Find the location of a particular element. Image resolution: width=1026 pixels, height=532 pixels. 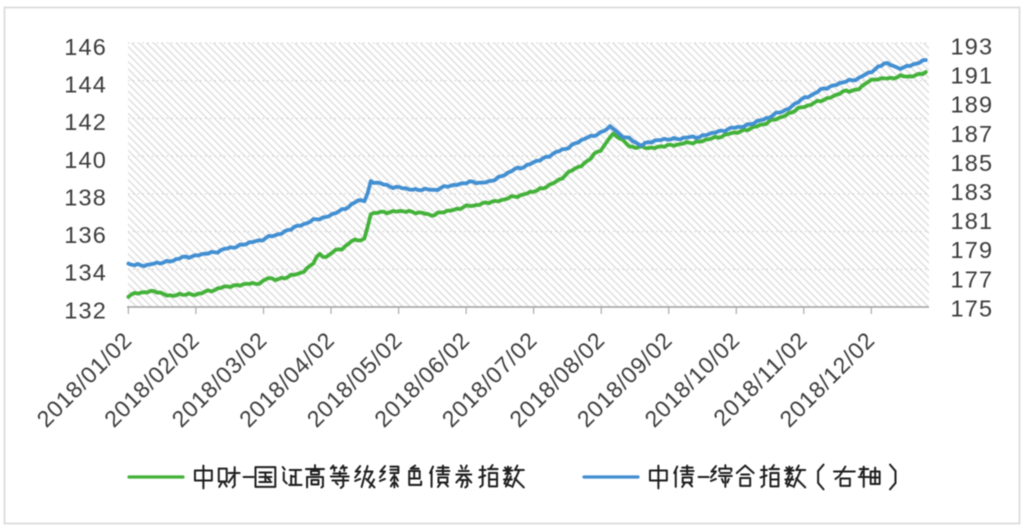

svg-text: 191 is located at coordinates (972, 76).